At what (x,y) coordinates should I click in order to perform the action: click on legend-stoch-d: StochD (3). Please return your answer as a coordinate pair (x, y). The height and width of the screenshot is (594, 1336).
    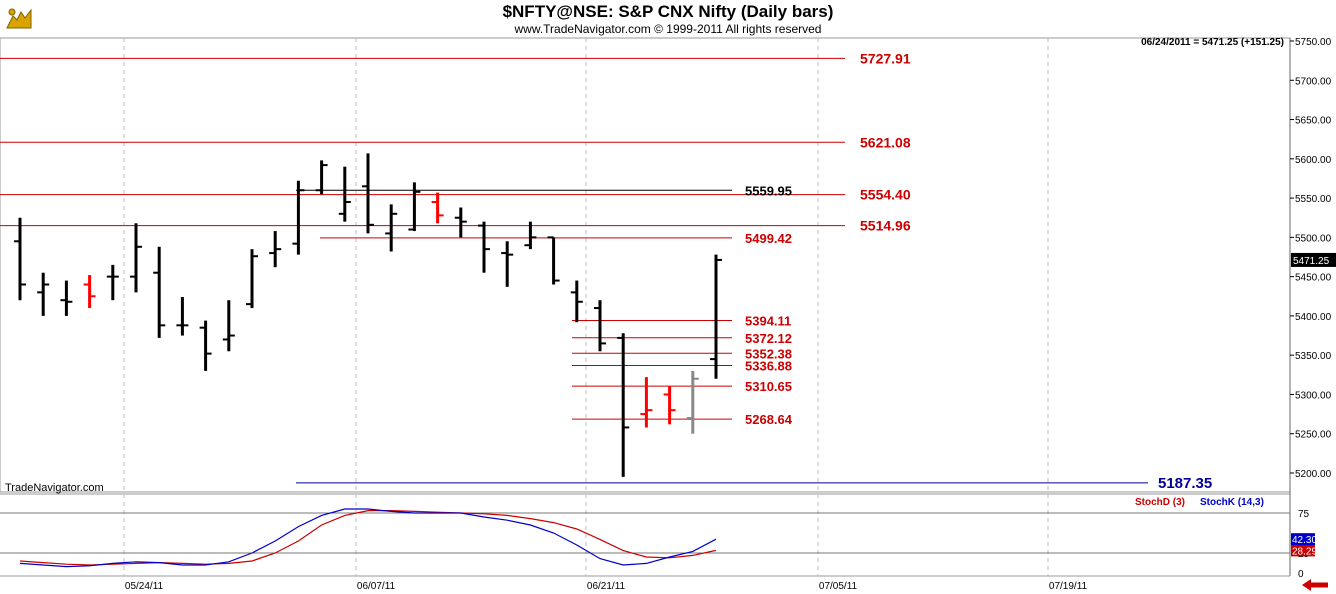
    Looking at the image, I should click on (1160, 502).